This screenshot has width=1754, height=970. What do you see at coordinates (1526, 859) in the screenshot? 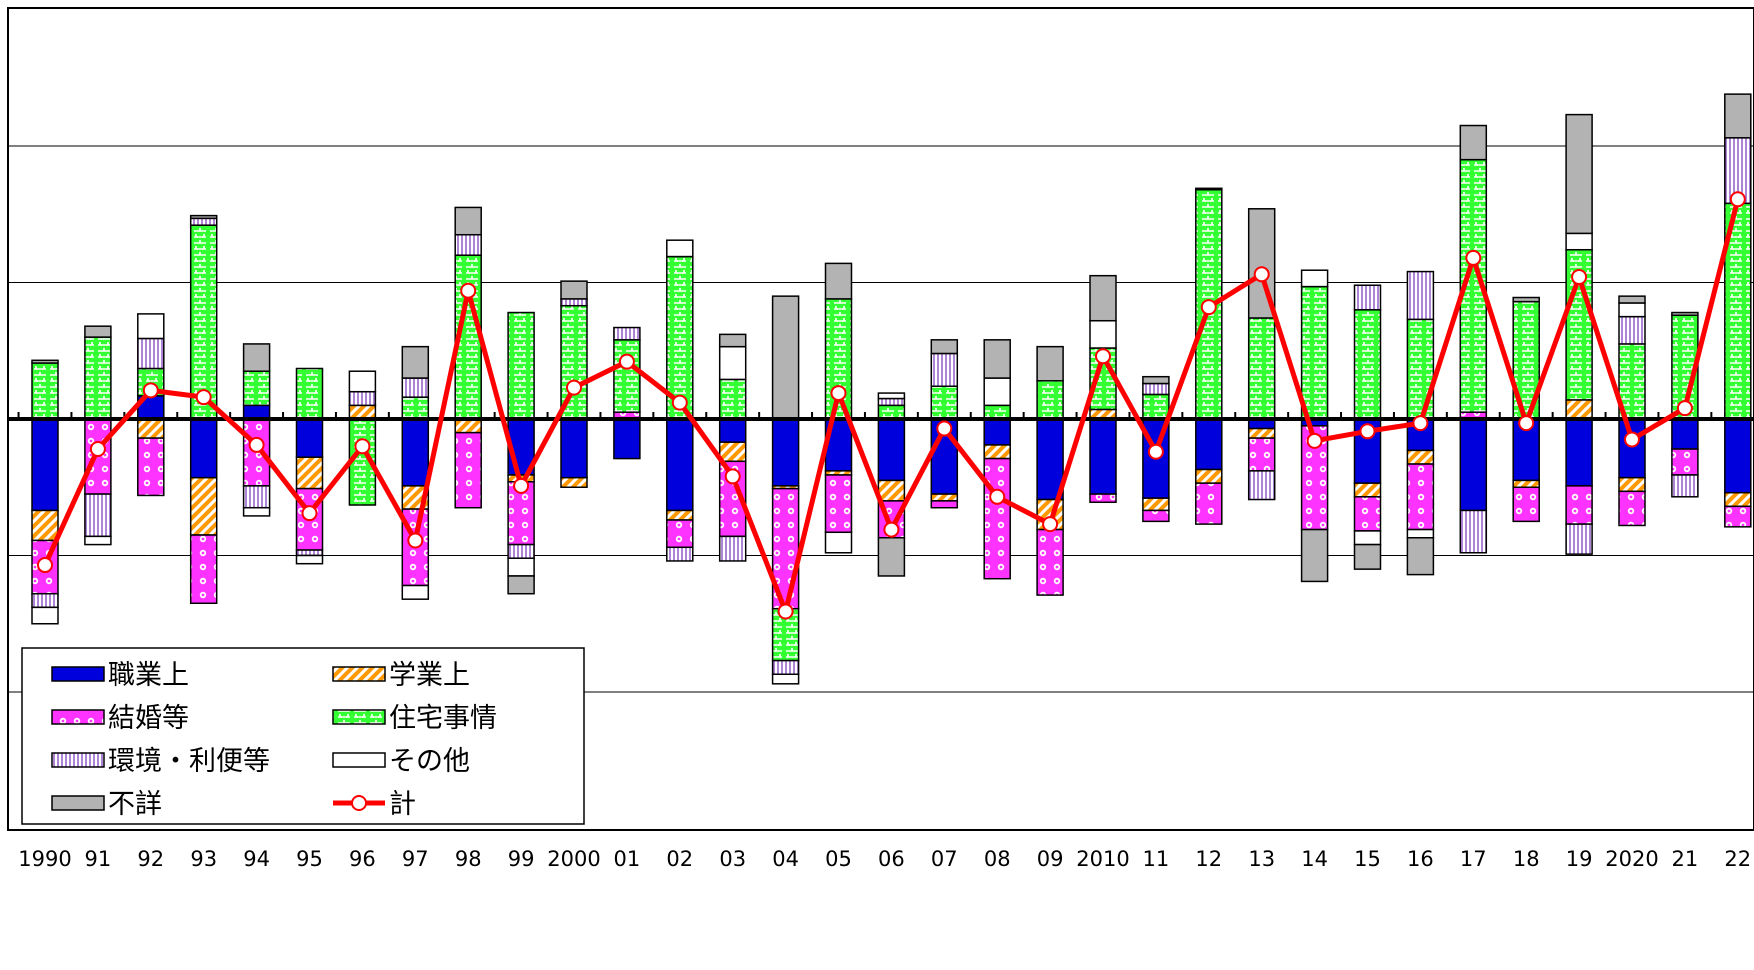
I see `x-tick-label: 18` at bounding box center [1526, 859].